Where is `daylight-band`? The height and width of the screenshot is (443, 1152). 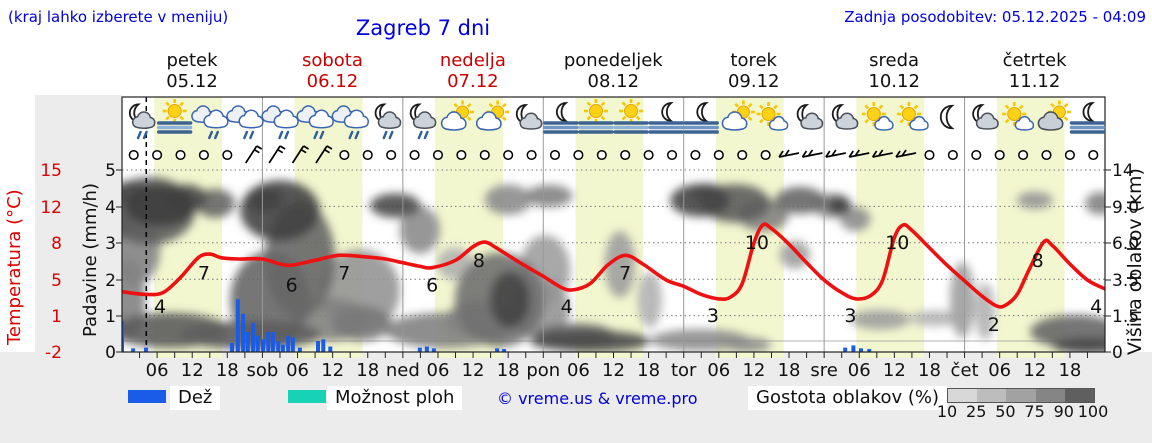 daylight-band is located at coordinates (1030, 227).